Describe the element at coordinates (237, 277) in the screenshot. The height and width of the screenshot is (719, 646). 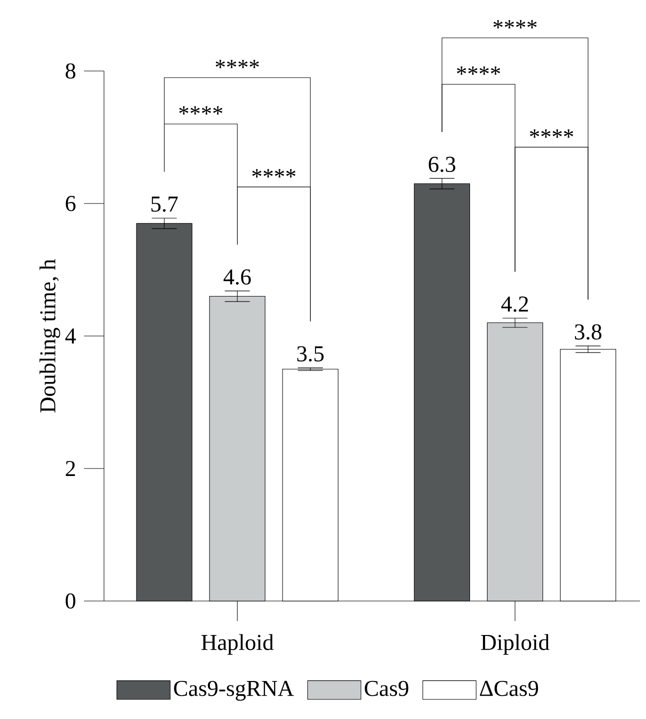
I see `data-label: 4.6` at that location.